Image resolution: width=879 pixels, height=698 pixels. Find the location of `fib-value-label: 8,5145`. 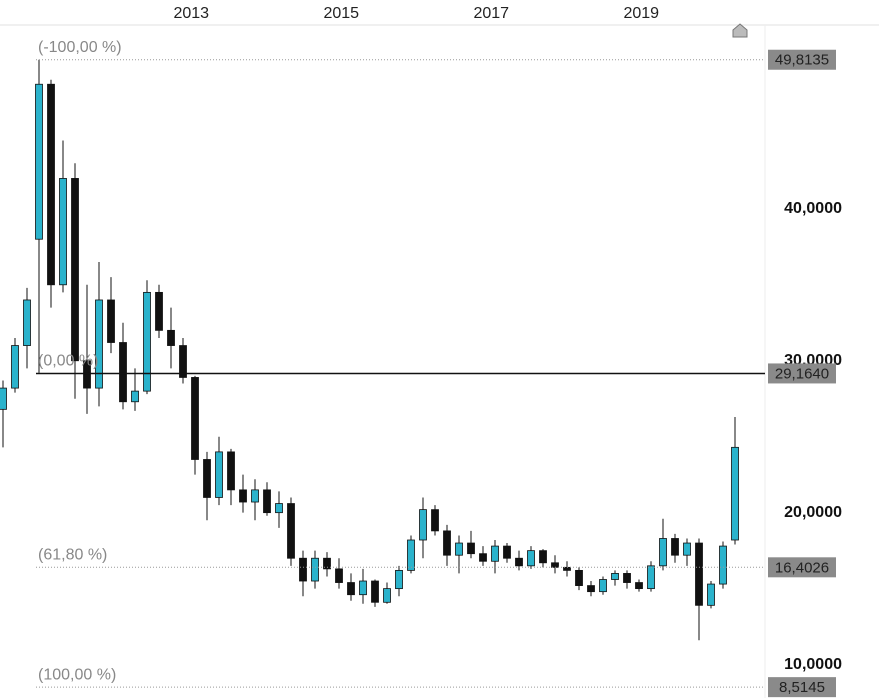

fib-value-label: 8,5145 is located at coordinates (802, 687).